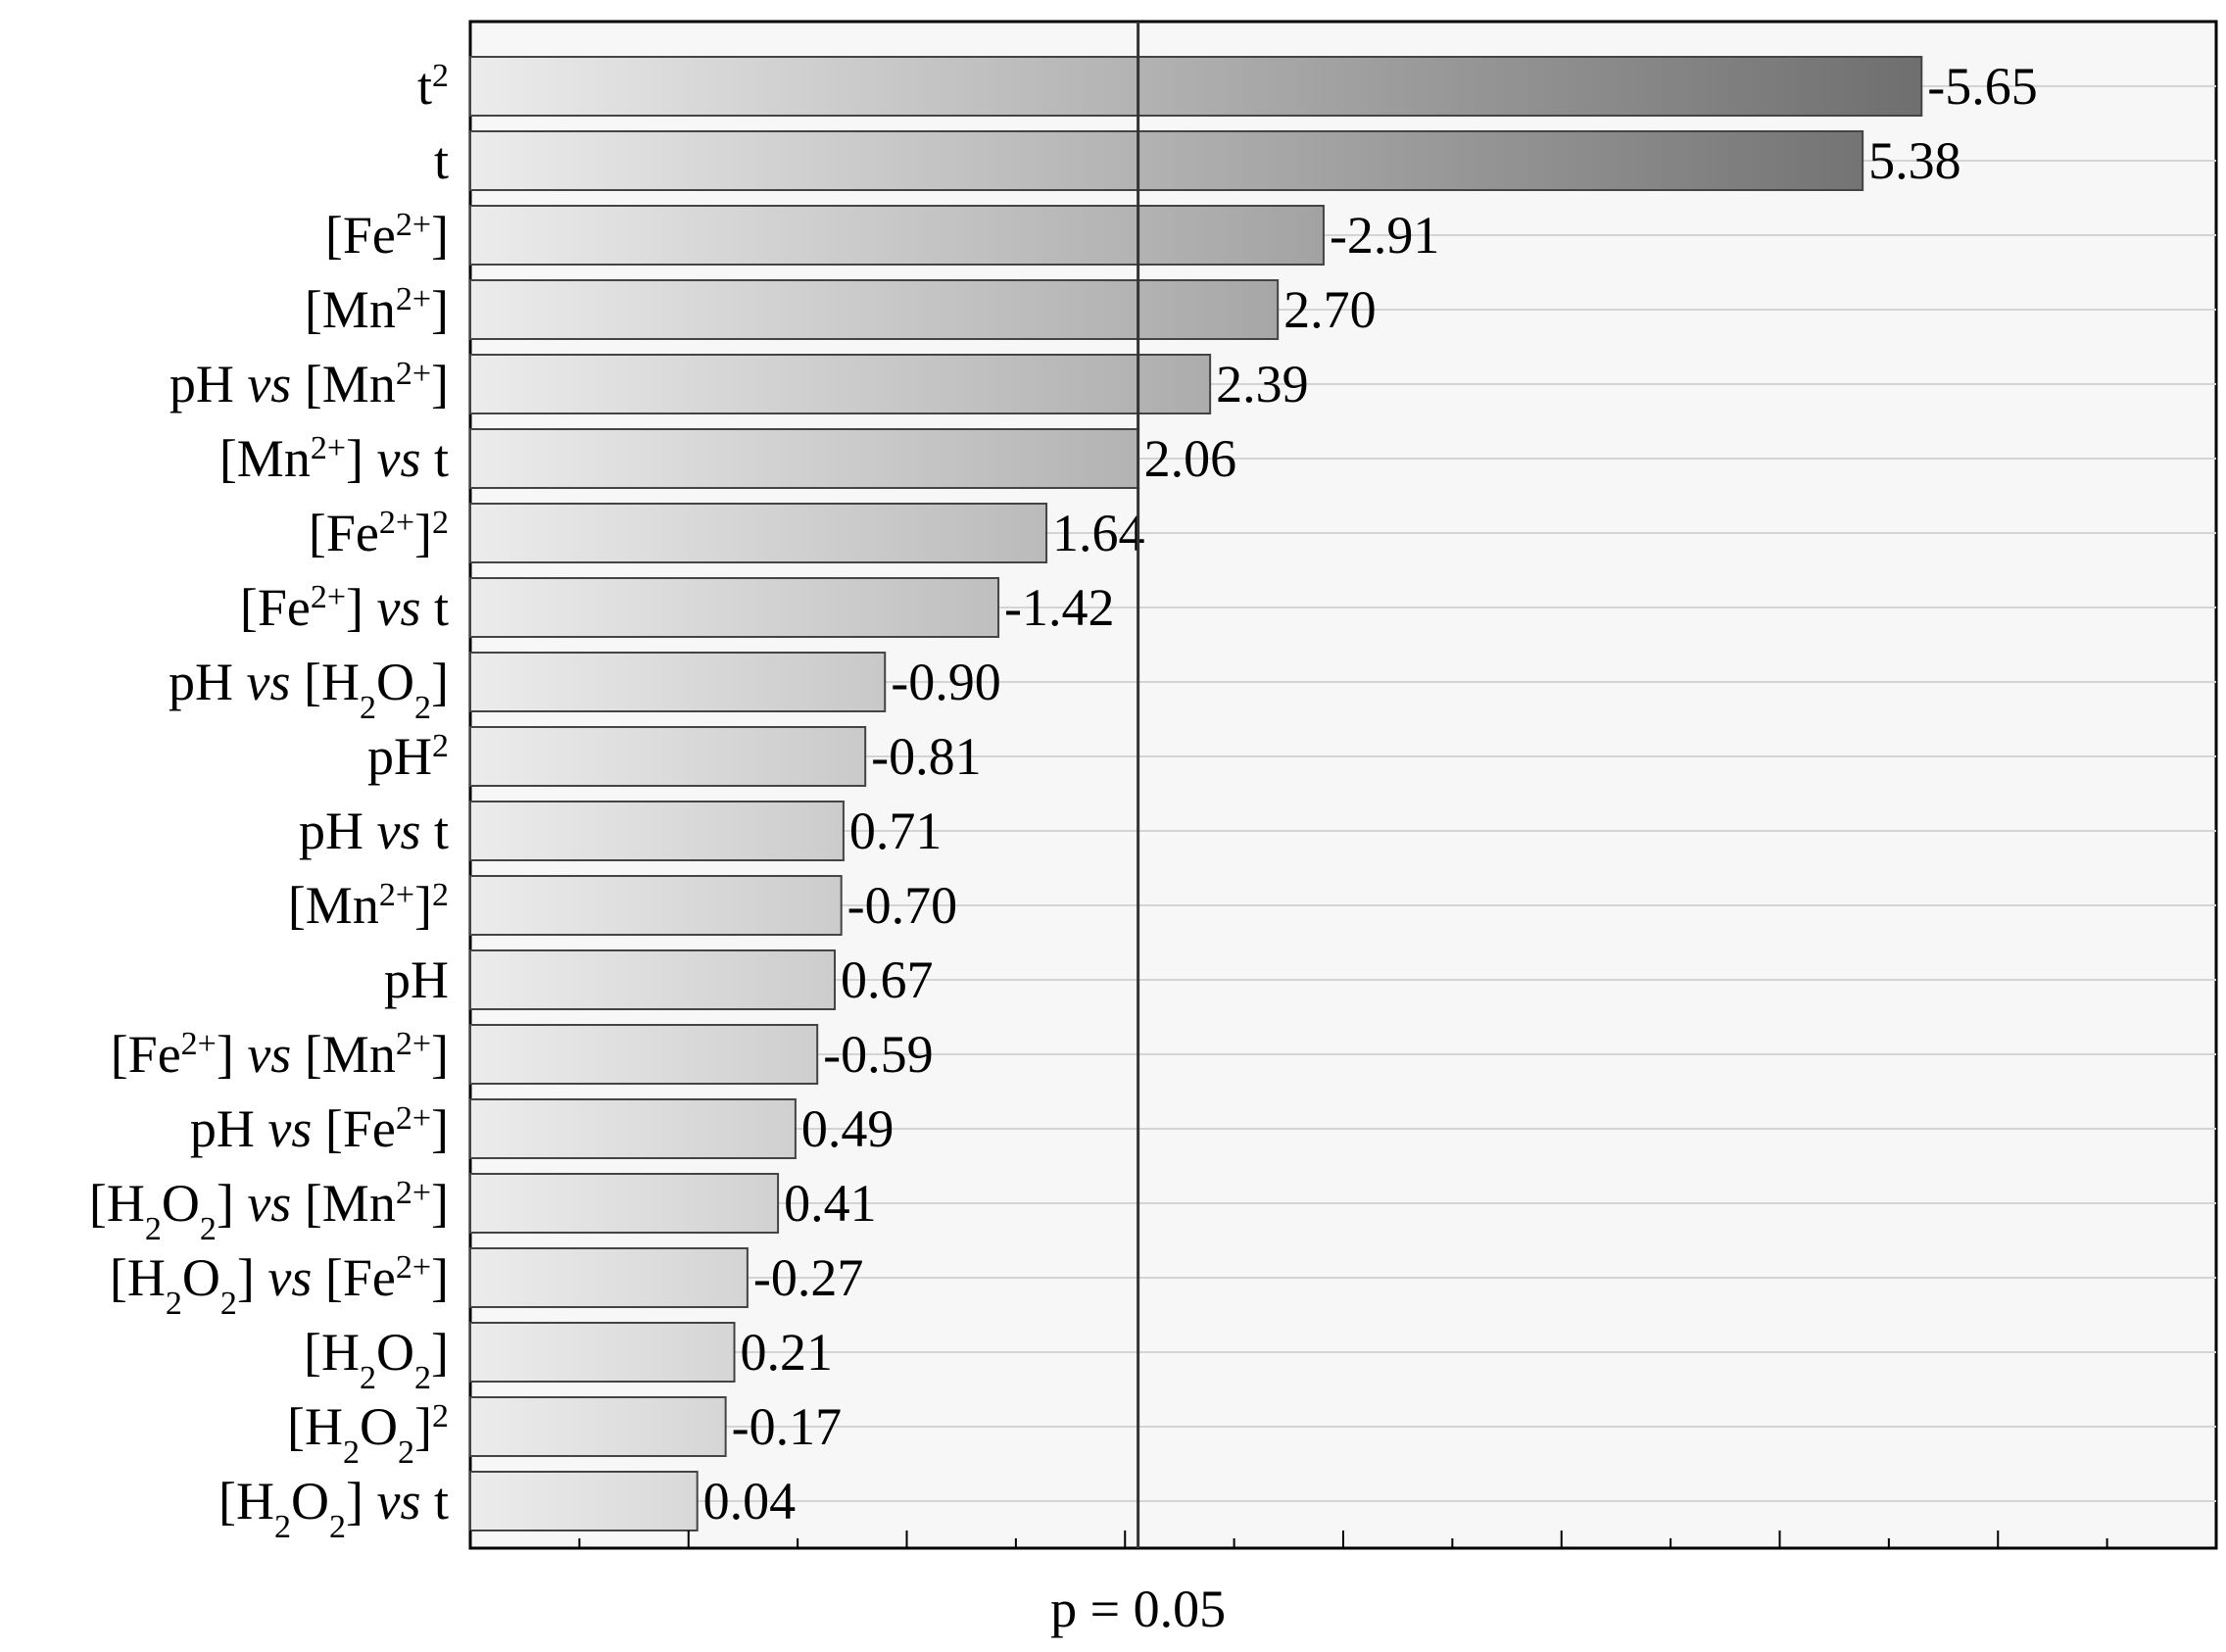 This screenshot has height=1652, width=2226. Describe the element at coordinates (926, 756) in the screenshot. I see `value-label: -0.81` at that location.